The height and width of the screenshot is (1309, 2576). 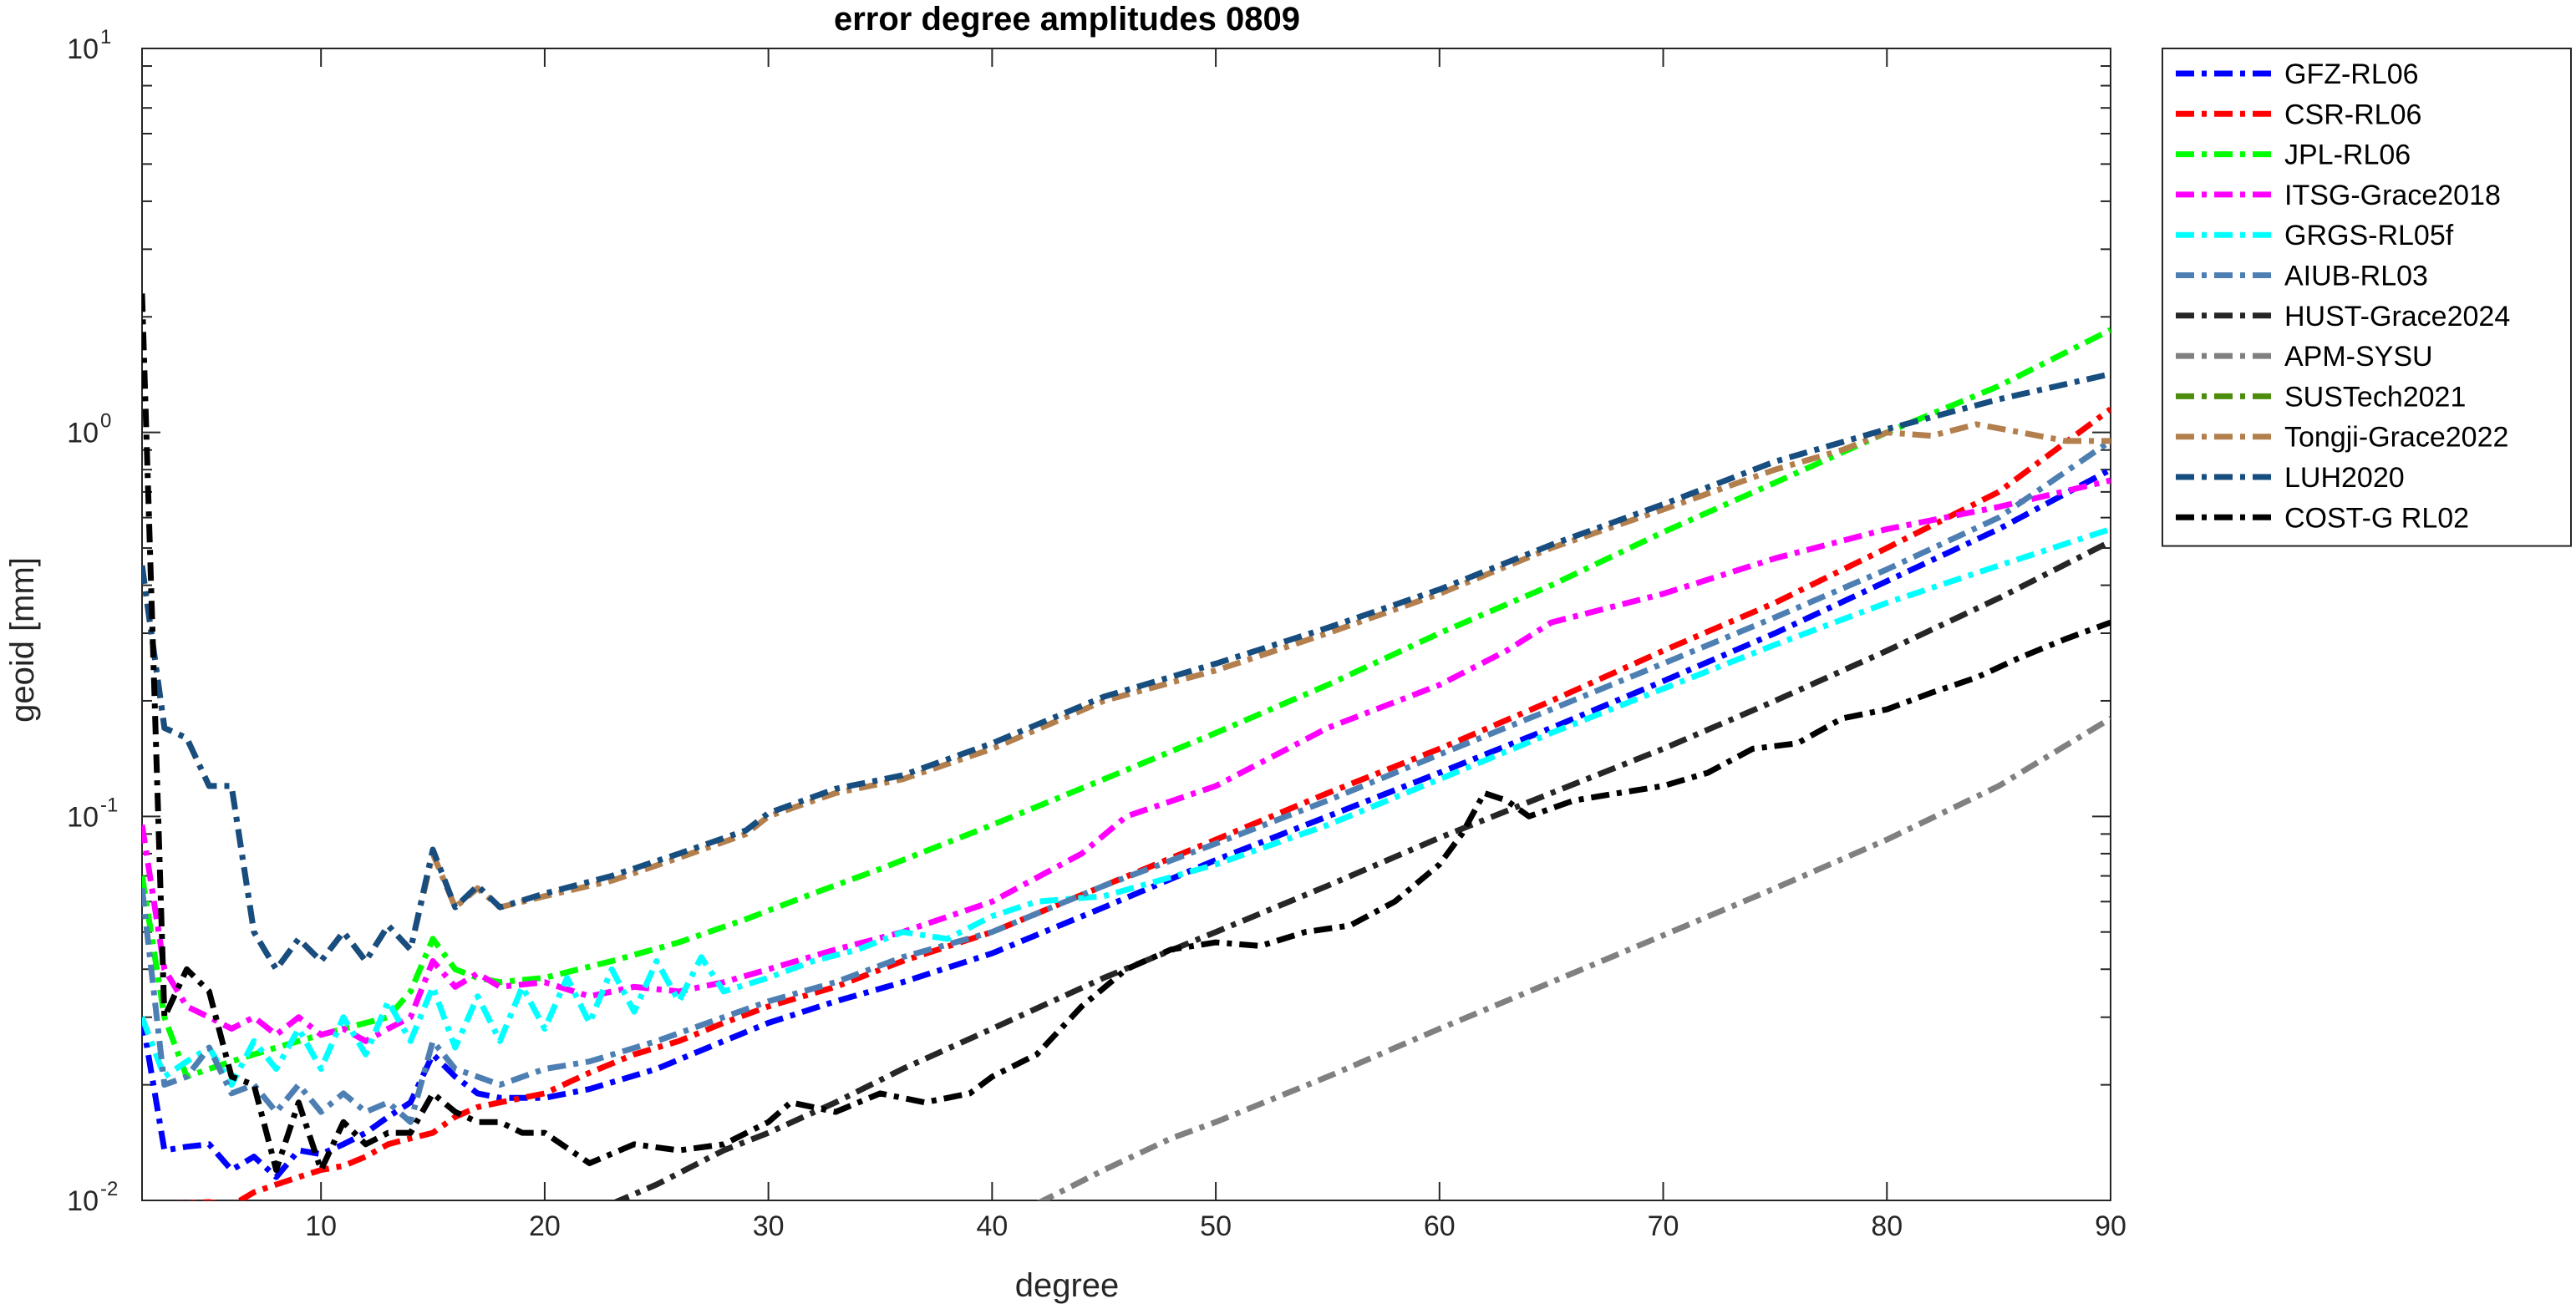 What do you see at coordinates (2396, 438) in the screenshot?
I see `legend-entry-label: Tongji-Grace2022` at bounding box center [2396, 438].